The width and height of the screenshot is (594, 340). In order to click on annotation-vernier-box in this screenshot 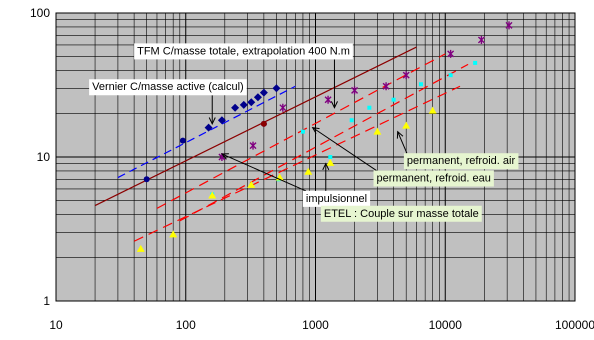, I will do `click(168, 87)`.